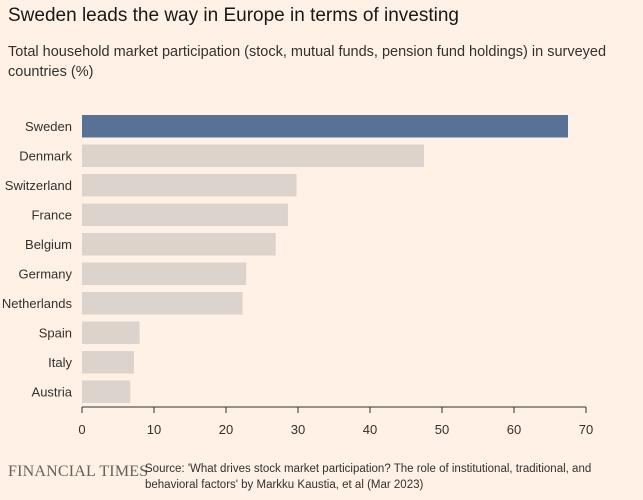  I want to click on x-tick-label-50: 50, so click(442, 429).